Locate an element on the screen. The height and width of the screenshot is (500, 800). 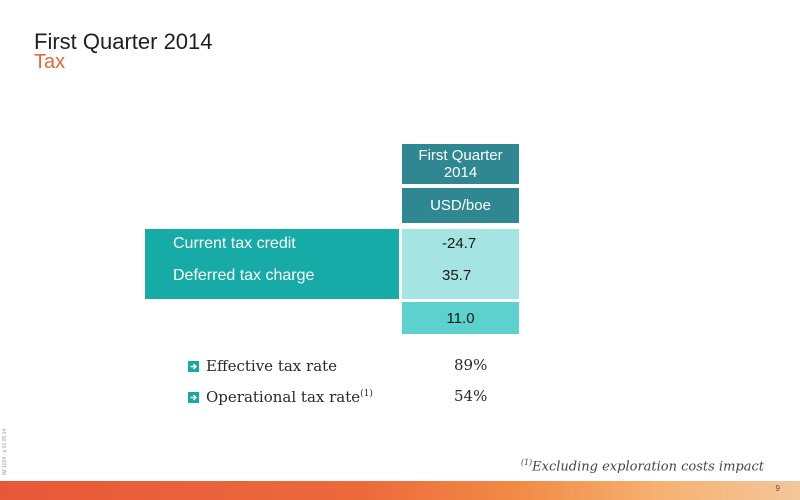
rate-value-operational: 54% is located at coordinates (471, 396).